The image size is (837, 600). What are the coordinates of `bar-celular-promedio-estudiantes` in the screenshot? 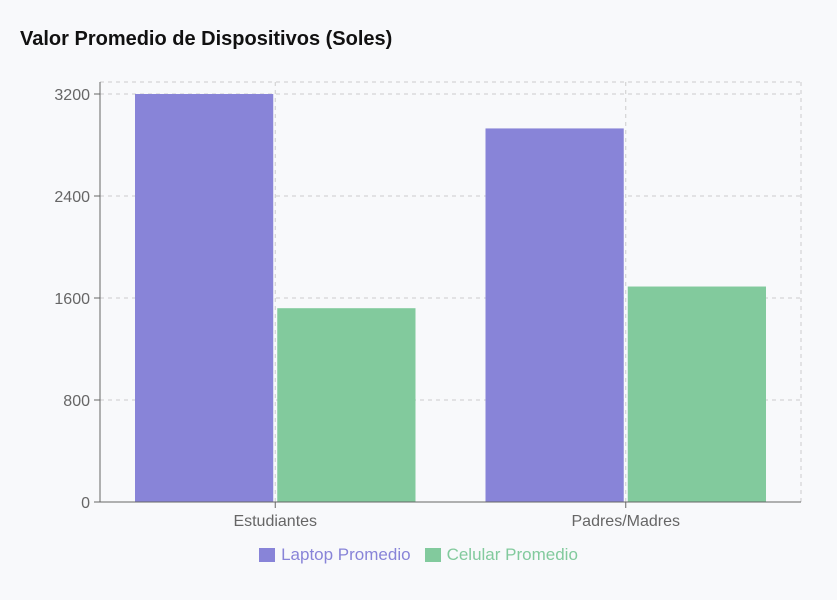 It's located at (346, 405).